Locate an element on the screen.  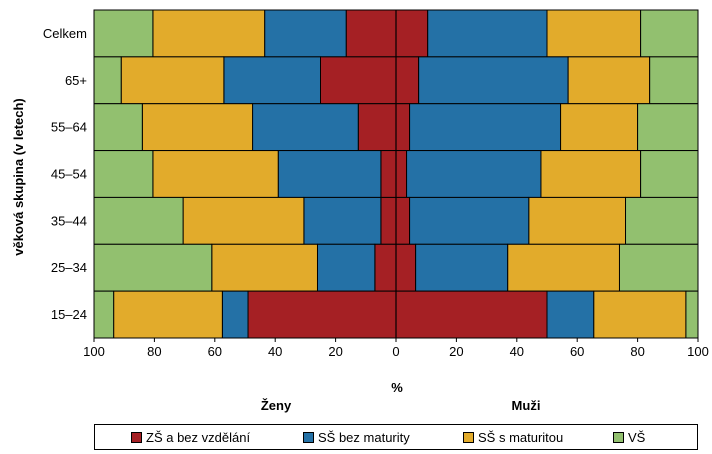
bar-men-55-64-z-a-bez-vzd-l-n is located at coordinates (403, 127).